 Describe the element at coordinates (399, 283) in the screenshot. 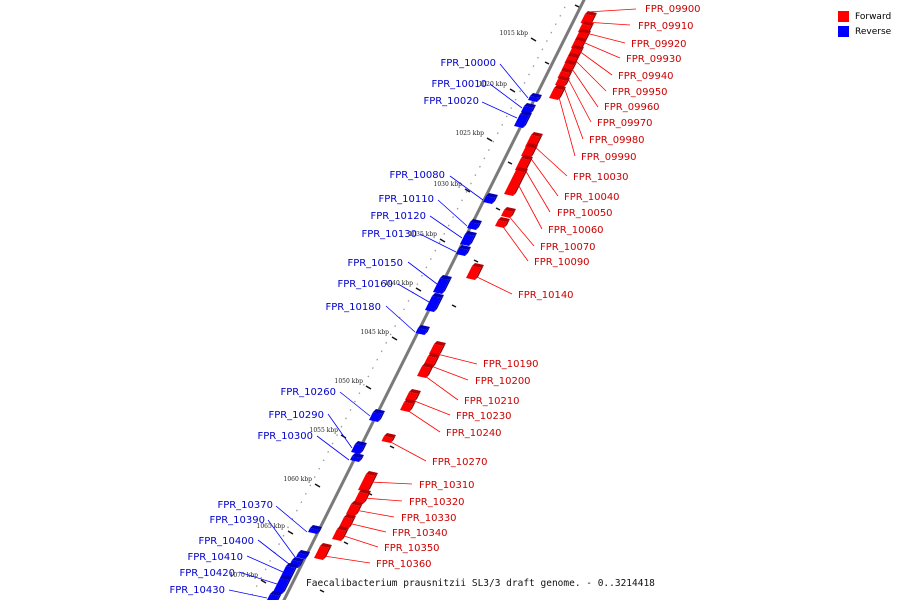

I see `scale-mark-label: 1040 kbp` at that location.